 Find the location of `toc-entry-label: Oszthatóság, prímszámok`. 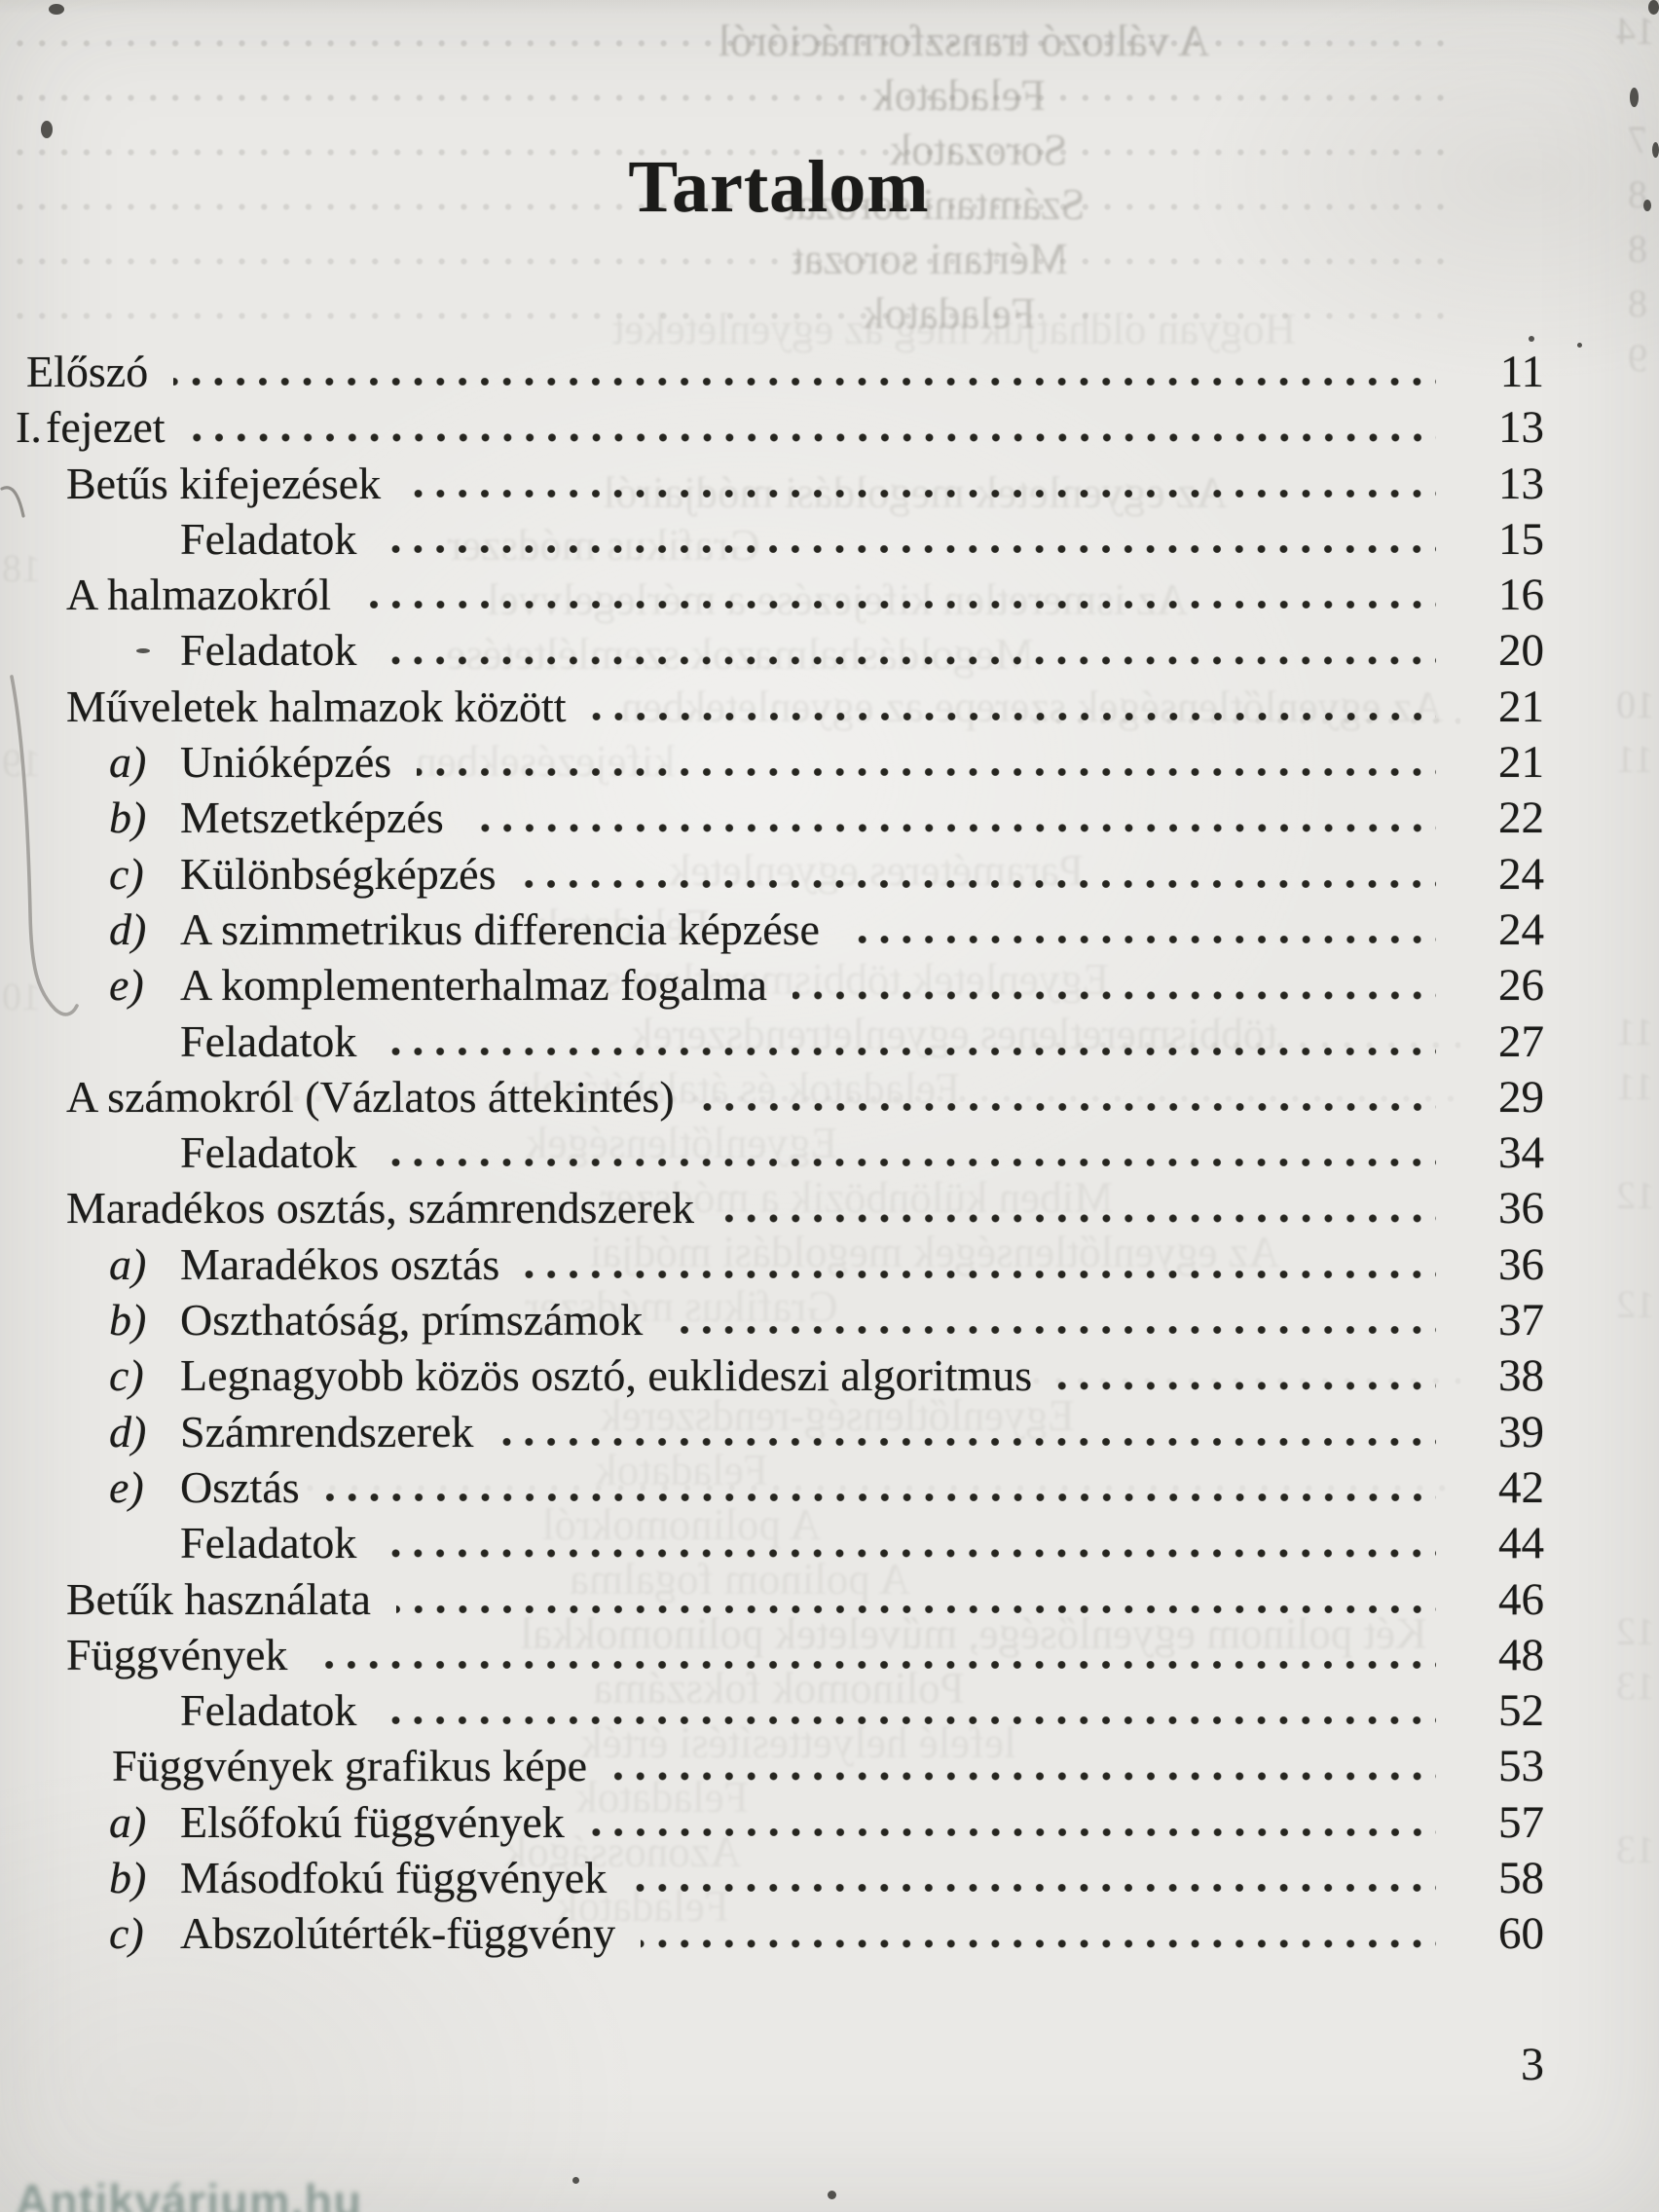

toc-entry-label: Oszthatóság, prímszámok is located at coordinates (412, 1320).